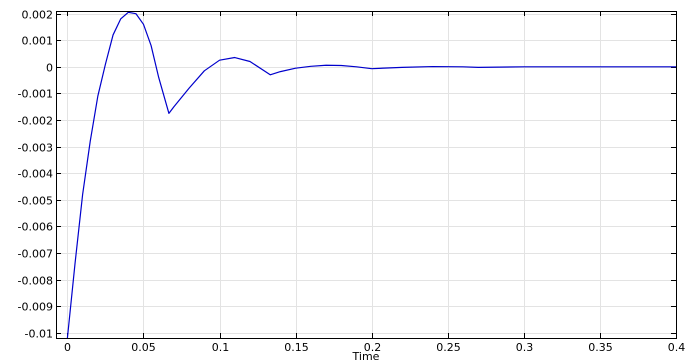 The width and height of the screenshot is (693, 362). Describe the element at coordinates (35, 94) in the screenshot. I see `y-tick-label: -0.001` at that location.